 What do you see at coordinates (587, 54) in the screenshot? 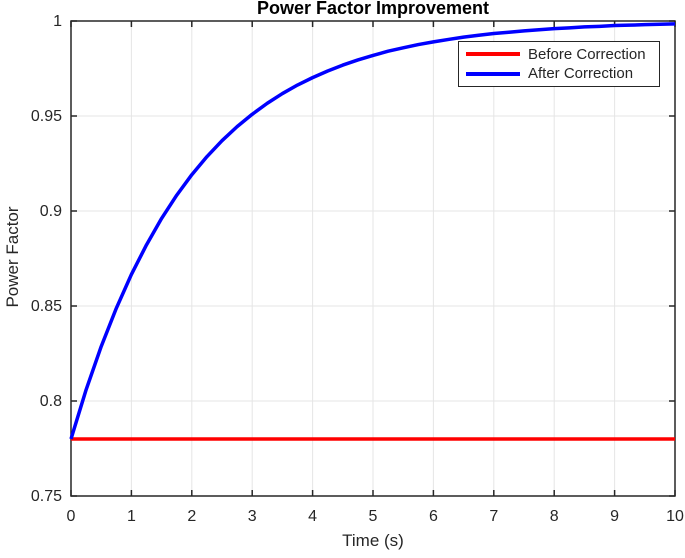
I see `legend-label: Before Correction` at bounding box center [587, 54].